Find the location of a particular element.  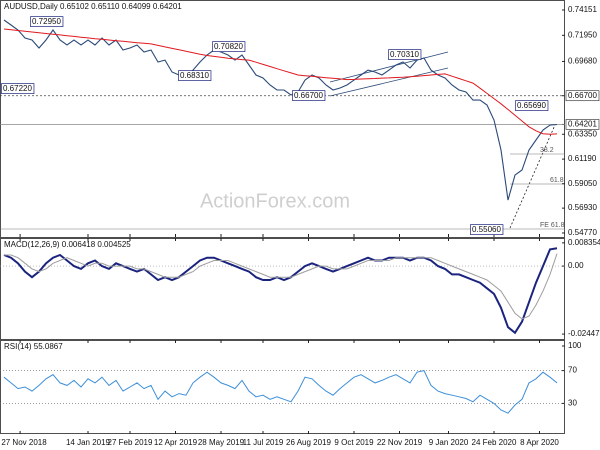

annotation: 0.65690 is located at coordinates (531, 105).